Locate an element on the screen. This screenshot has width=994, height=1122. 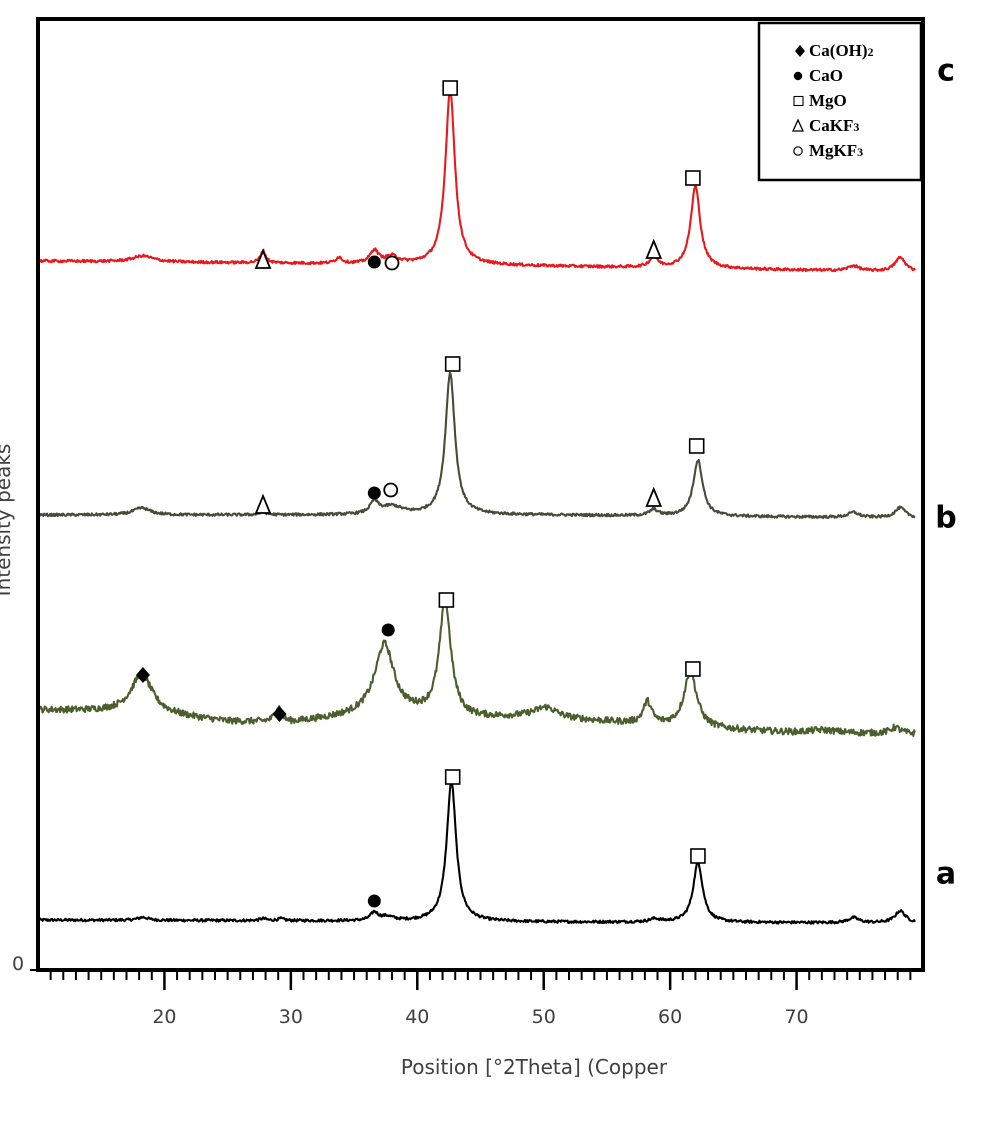
legend-entry-4: MgKF3 is located at coordinates (828, 150).